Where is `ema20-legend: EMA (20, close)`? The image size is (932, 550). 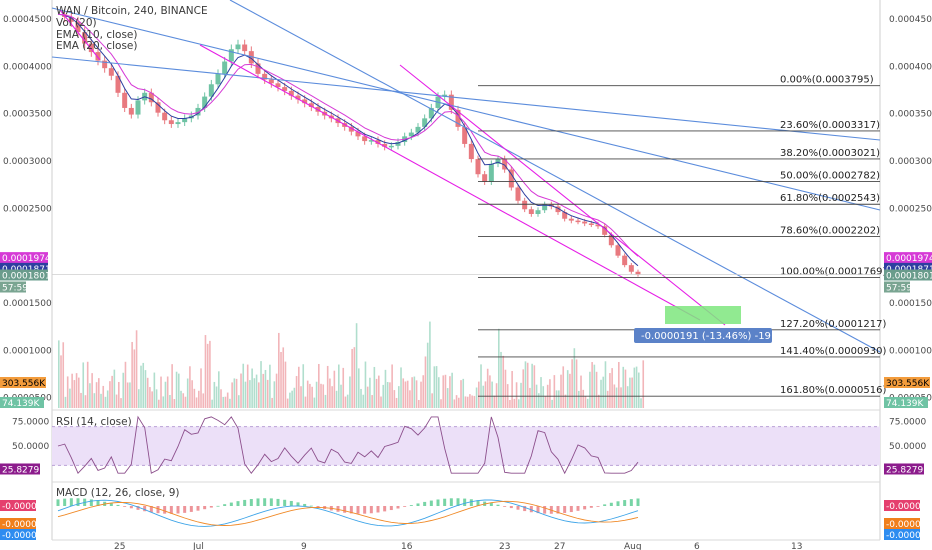 ema20-legend: EMA (20, close) is located at coordinates (97, 46).